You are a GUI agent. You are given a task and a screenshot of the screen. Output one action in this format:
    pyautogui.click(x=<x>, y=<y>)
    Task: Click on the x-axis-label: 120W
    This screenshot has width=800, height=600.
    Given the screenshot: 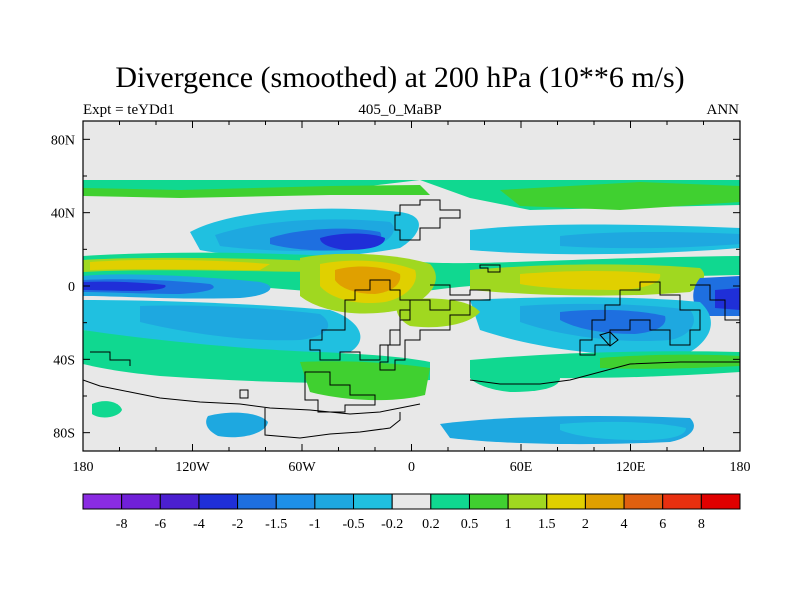 What is the action you would take?
    pyautogui.click(x=192, y=467)
    